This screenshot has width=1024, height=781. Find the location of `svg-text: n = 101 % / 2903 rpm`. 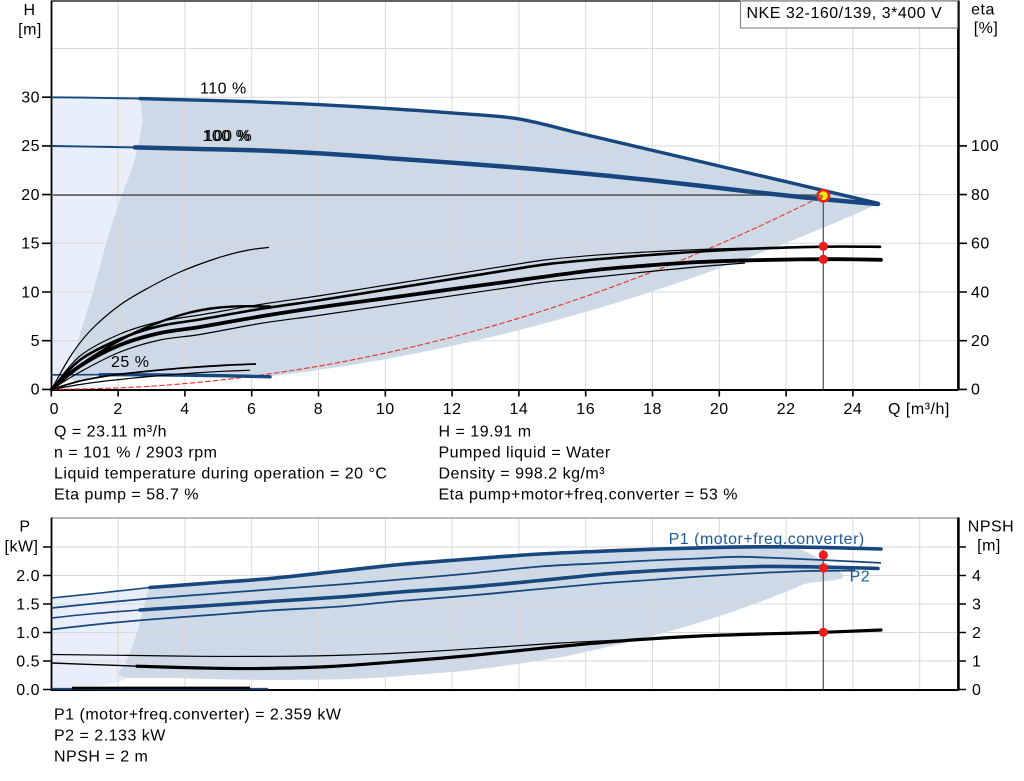

svg-text: n = 101 % / 2903 rpm is located at coordinates (135, 453).